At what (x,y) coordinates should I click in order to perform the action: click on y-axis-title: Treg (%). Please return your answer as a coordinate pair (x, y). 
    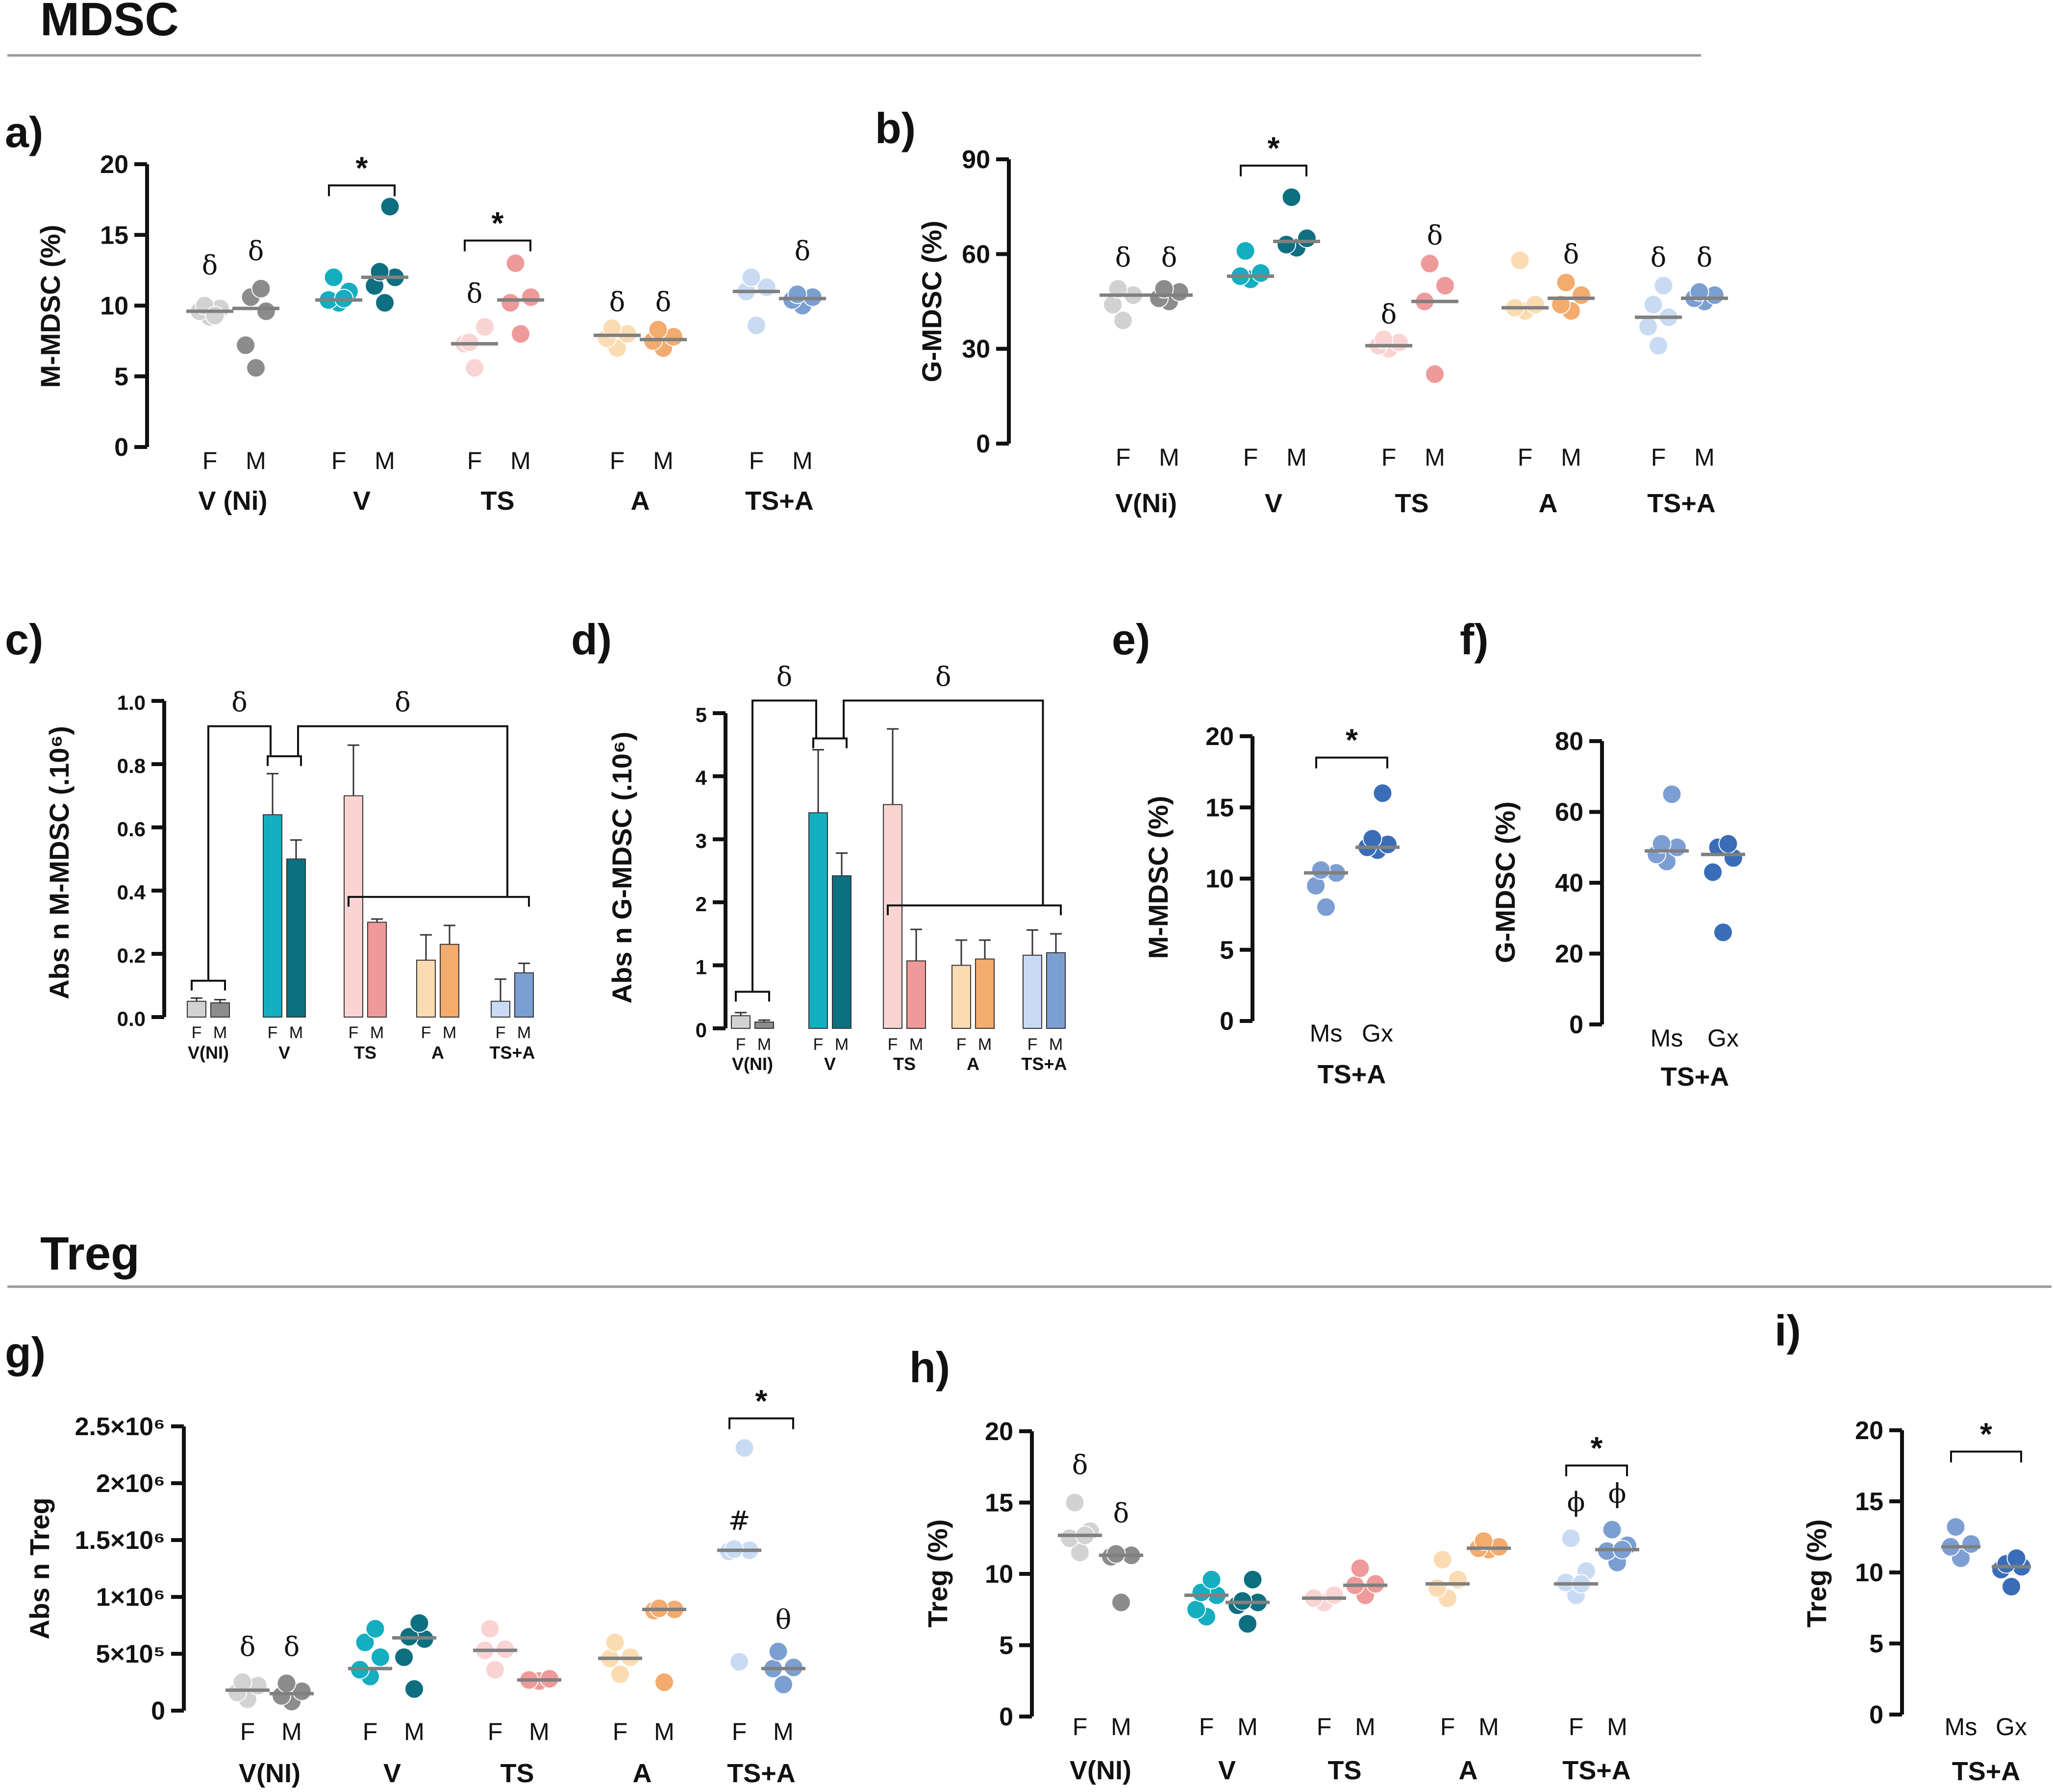
    Looking at the image, I should click on (1816, 1573).